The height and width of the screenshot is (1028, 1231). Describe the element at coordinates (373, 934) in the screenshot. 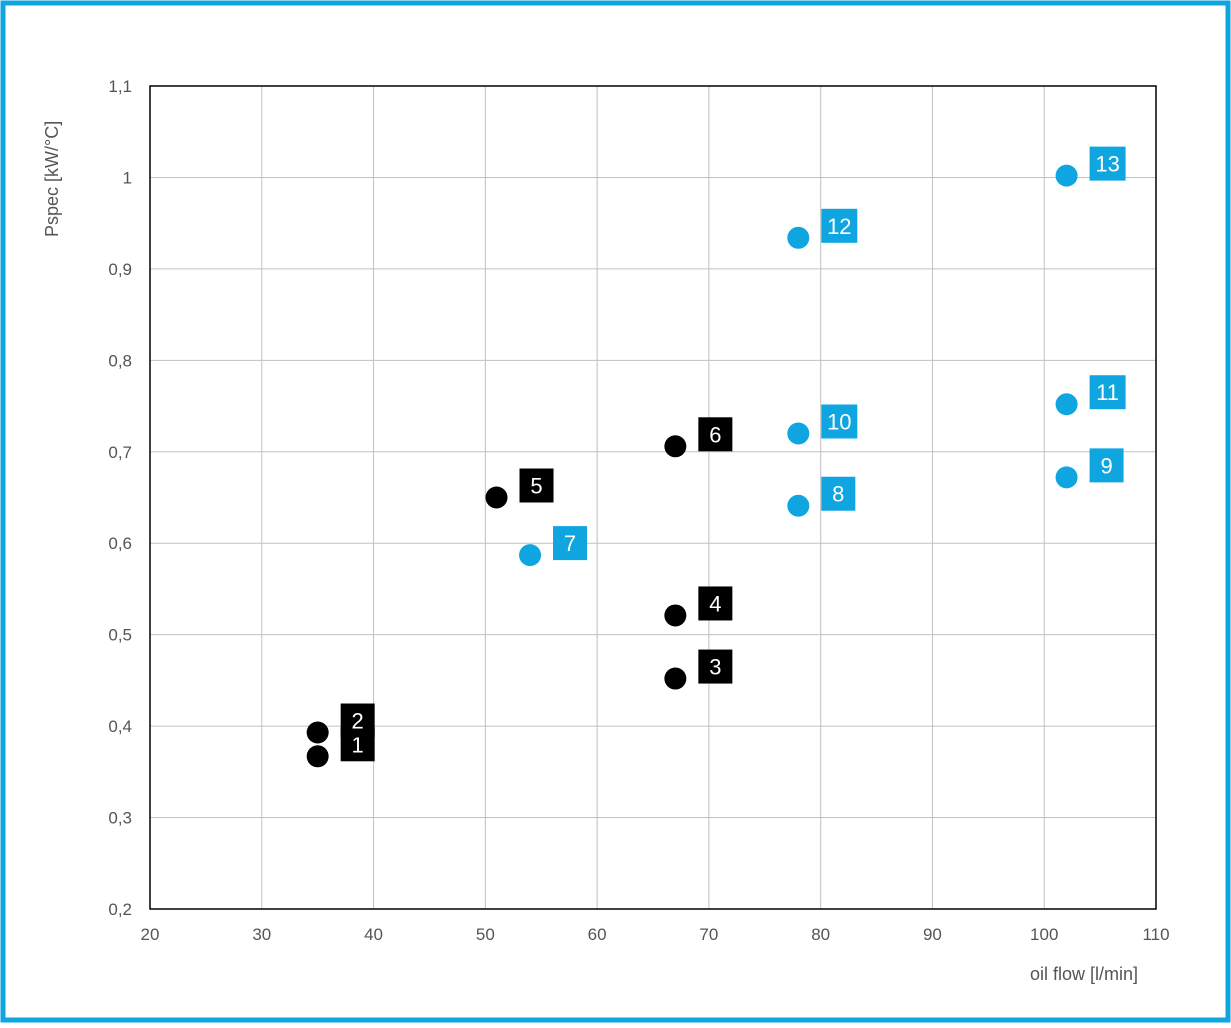

I see `x-tick-label: 40` at that location.